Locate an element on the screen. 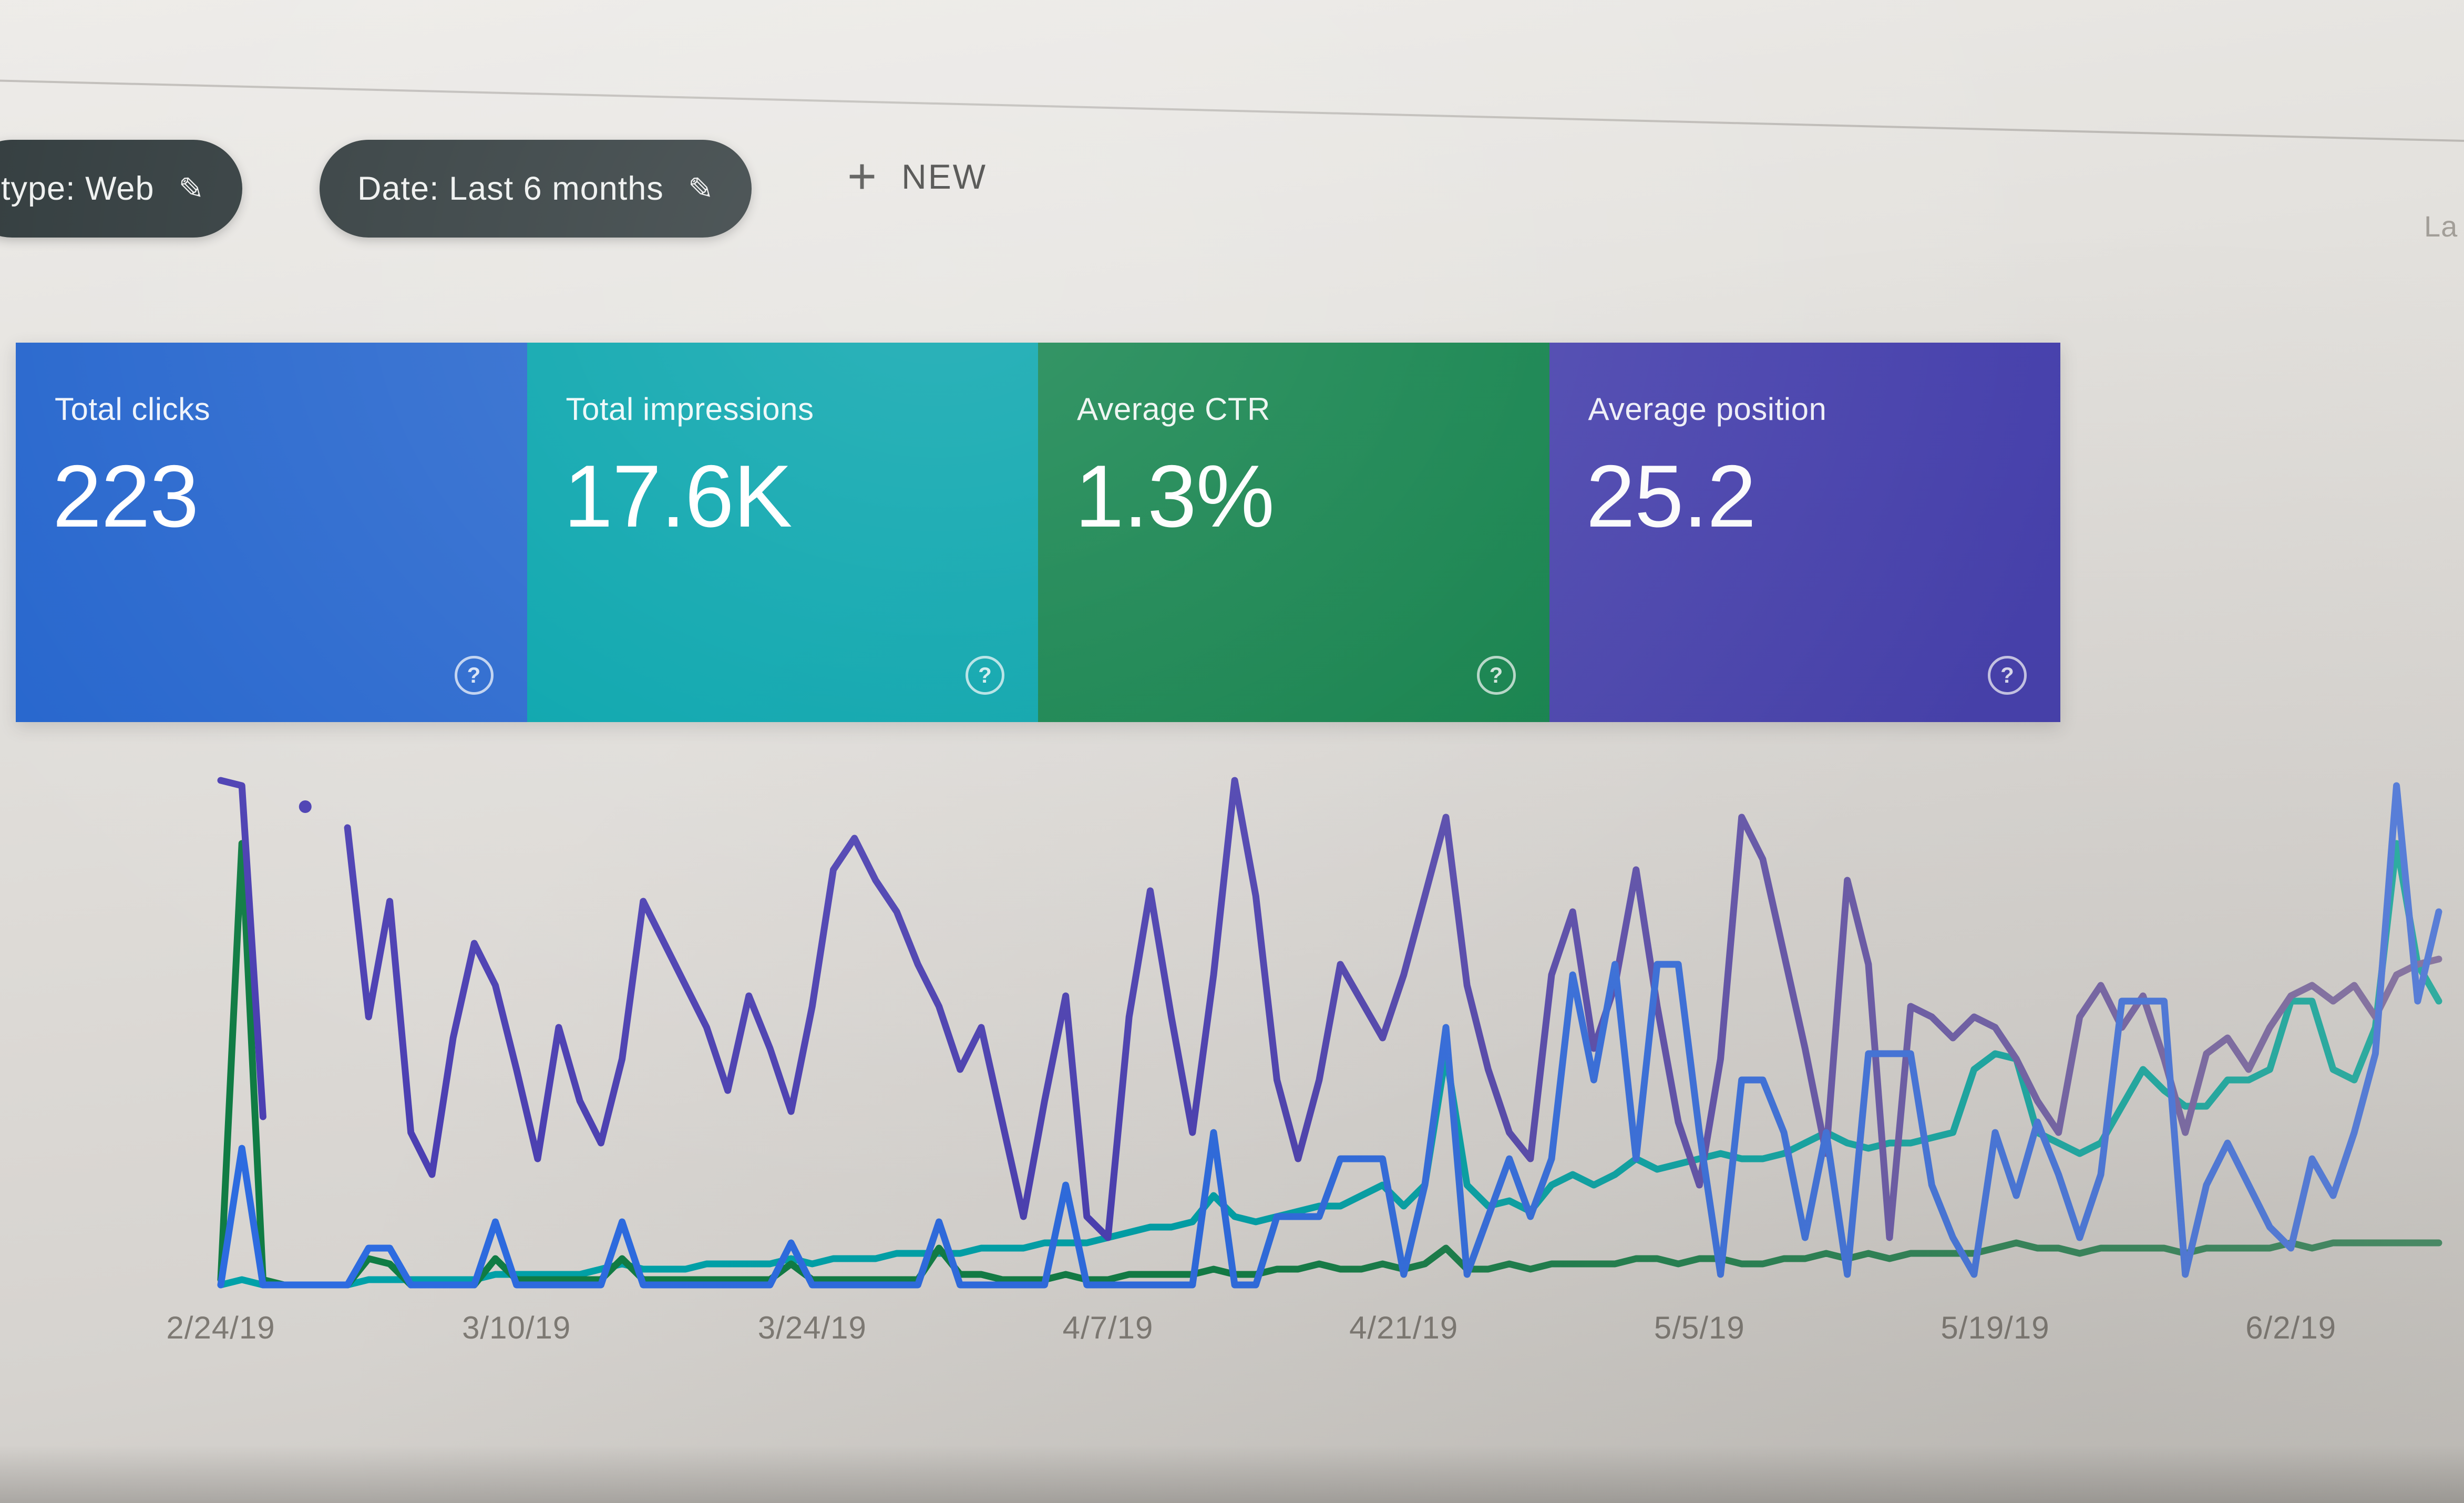 The height and width of the screenshot is (1503, 2464). filter-chip-date-range: Date: Last 6 months ✎ is located at coordinates (536, 189).